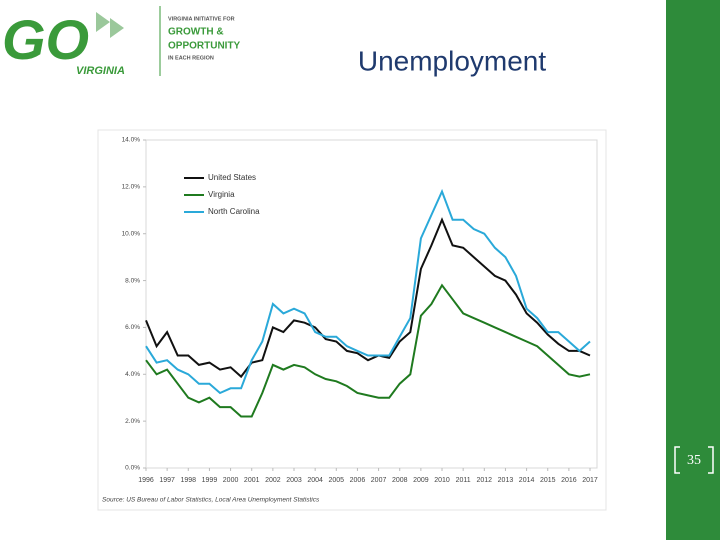 The width and height of the screenshot is (720, 540). Describe the element at coordinates (167, 480) in the screenshot. I see `x-tick-label: 1997` at that location.